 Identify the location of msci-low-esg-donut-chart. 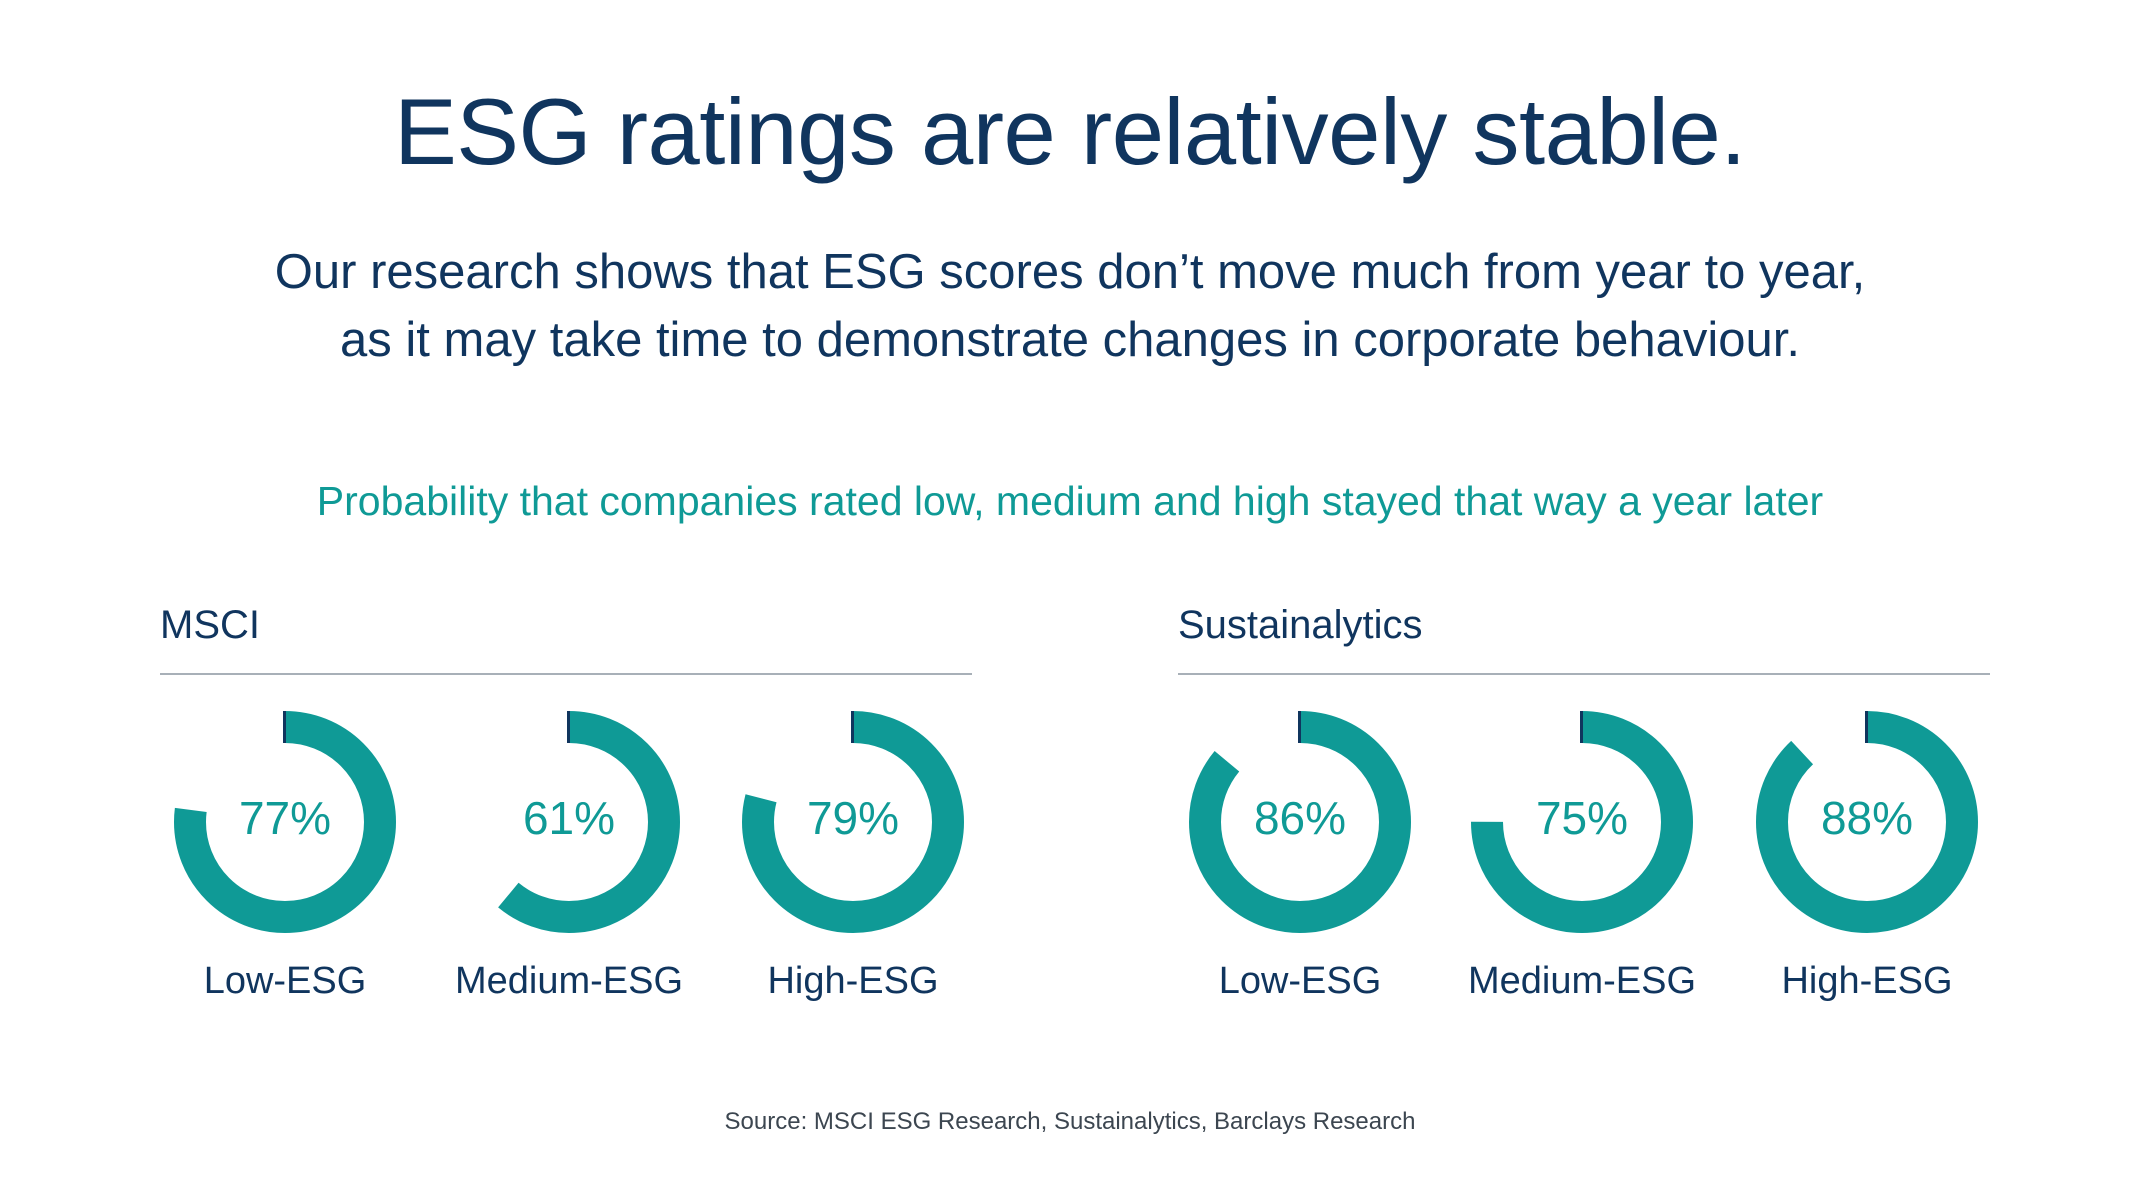
(285, 822).